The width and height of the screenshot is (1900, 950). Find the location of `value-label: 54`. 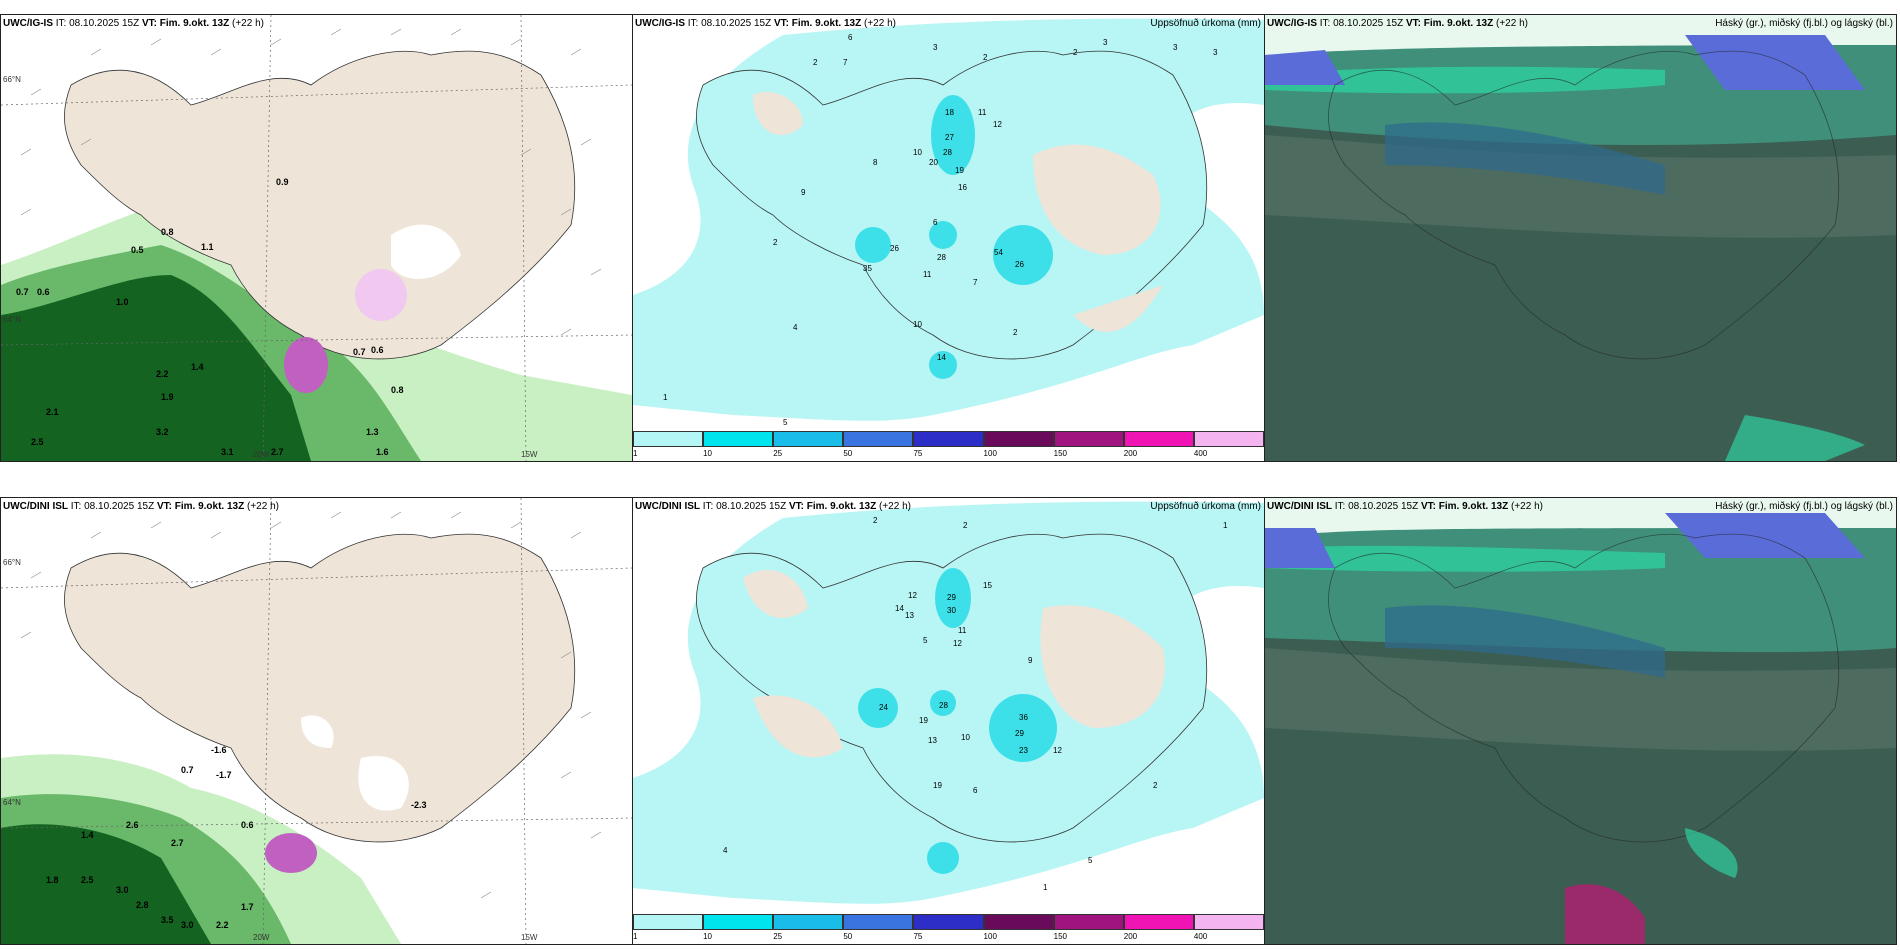

value-label: 54 is located at coordinates (998, 252).